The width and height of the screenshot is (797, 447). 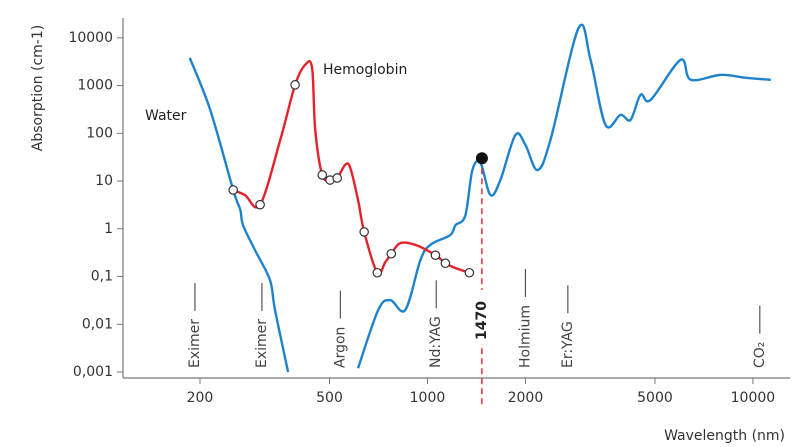 I want to click on y-axis-label: Absorption (cm-1), so click(x=38, y=88).